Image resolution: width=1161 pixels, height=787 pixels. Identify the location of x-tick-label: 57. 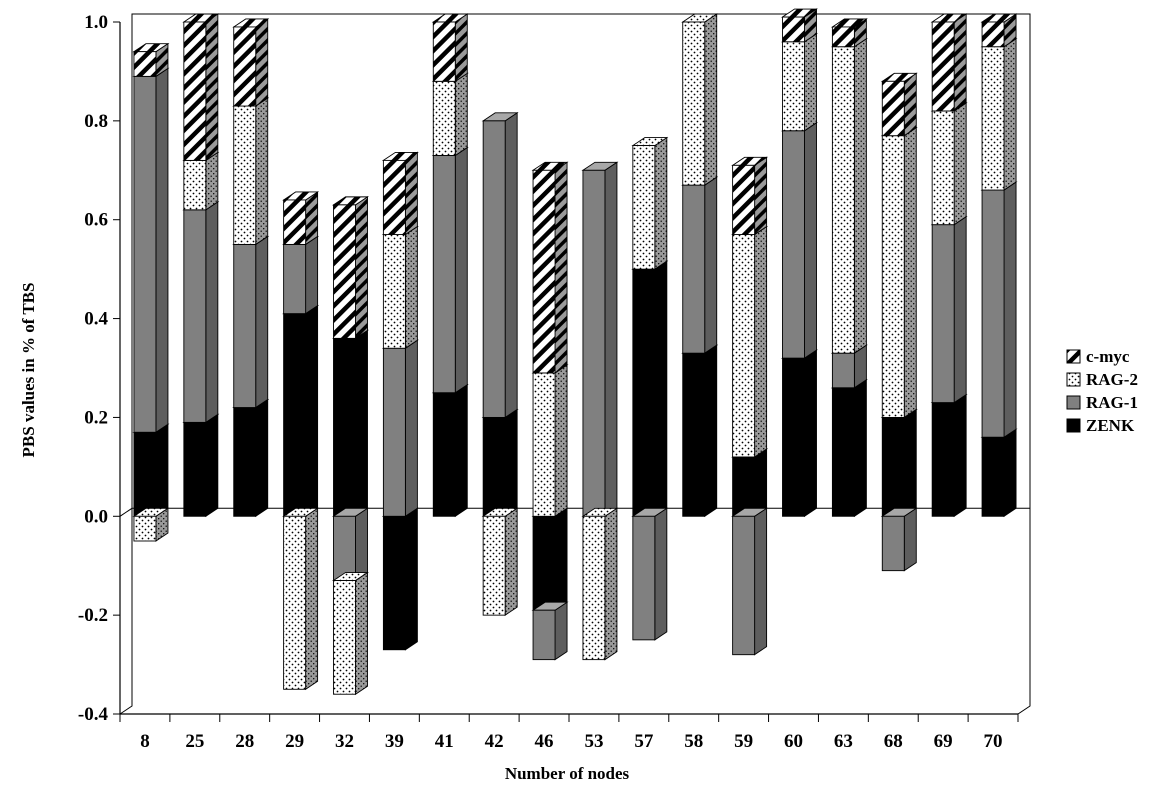
(644, 741).